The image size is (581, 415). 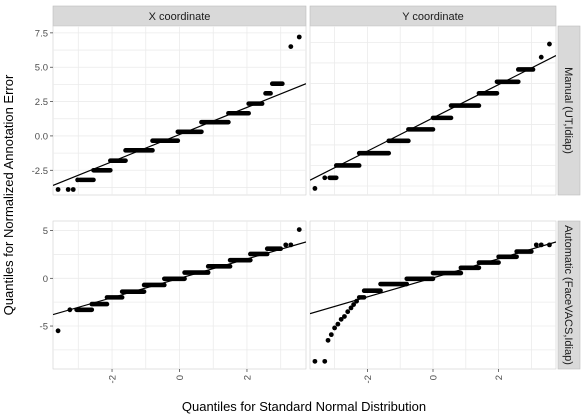 I want to click on y-tick-label: 5, so click(x=45, y=231).